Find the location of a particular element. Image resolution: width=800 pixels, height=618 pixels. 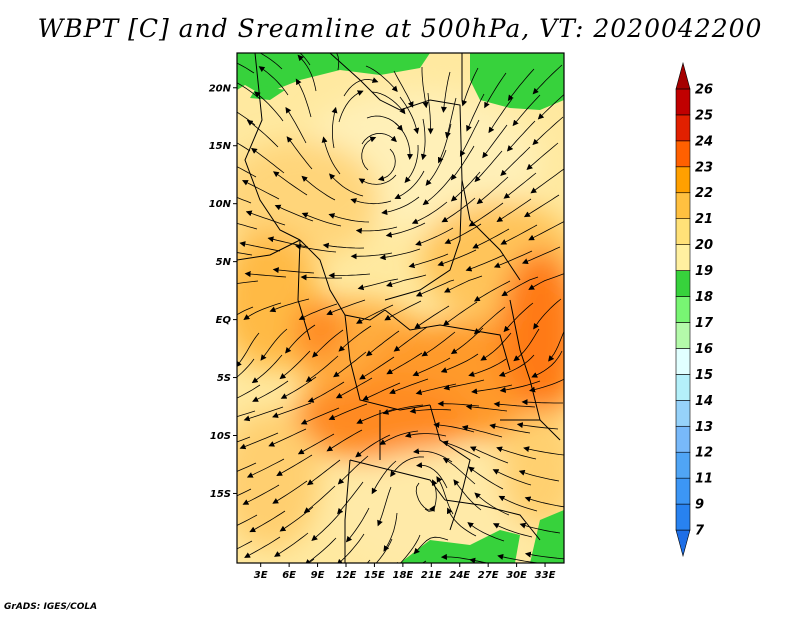

longitude-axis: 3E 6E 9E 12E 15E 18E 21E 24E 27E 30E 33E is located at coordinates (405, 572).